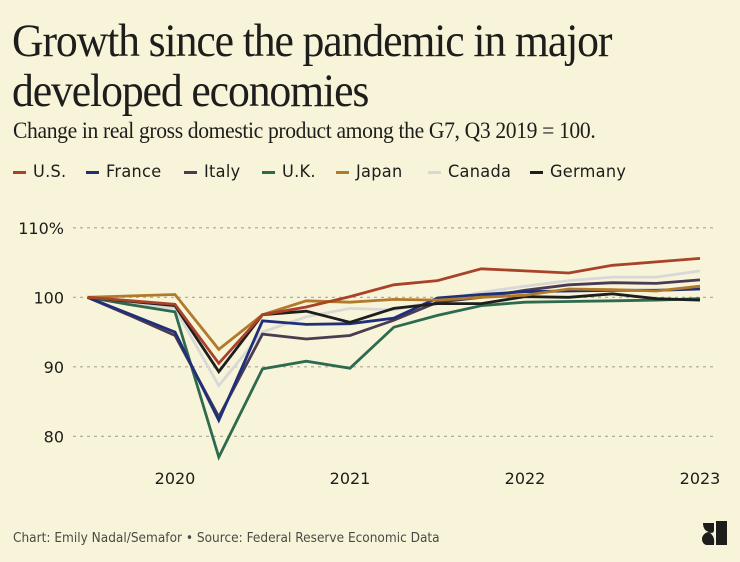 This screenshot has height=562, width=740. What do you see at coordinates (134, 172) in the screenshot?
I see `legend-label-france: France` at bounding box center [134, 172].